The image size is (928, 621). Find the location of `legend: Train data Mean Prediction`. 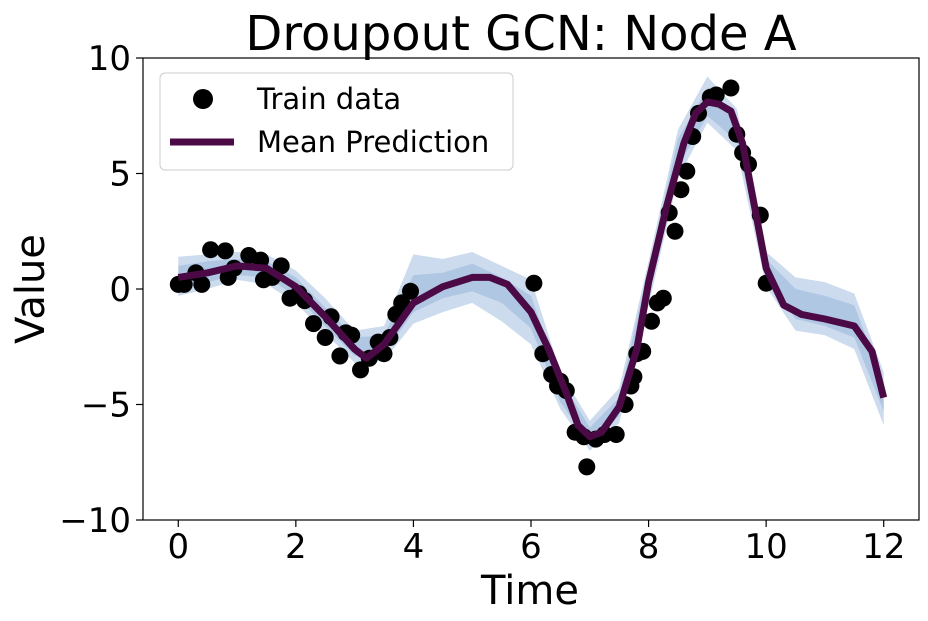

legend: Train data Mean Prediction is located at coordinates (336, 121).